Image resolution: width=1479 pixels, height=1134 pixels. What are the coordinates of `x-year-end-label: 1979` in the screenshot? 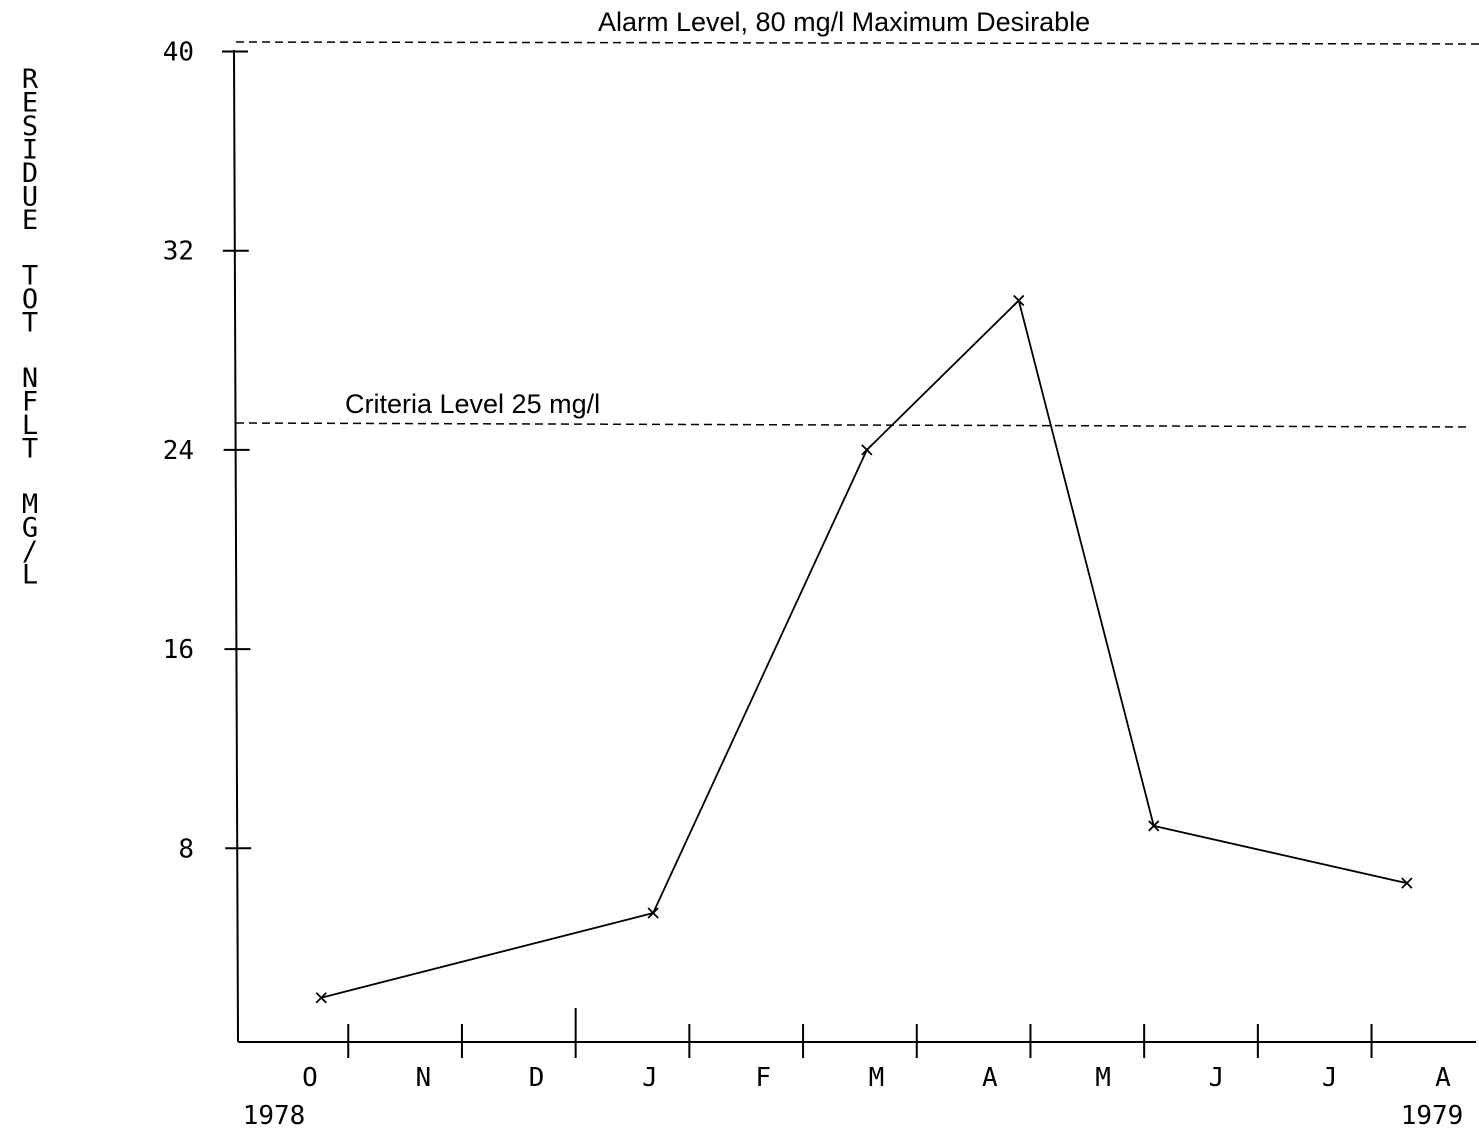 It's located at (1432, 1116).